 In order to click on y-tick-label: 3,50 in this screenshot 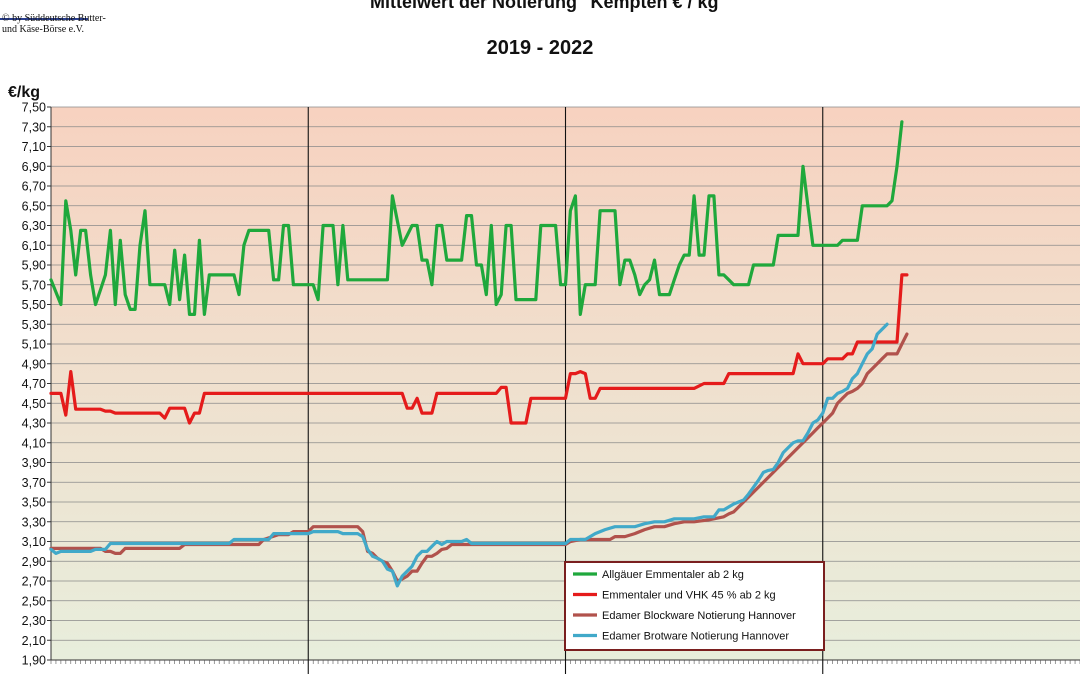, I will do `click(34, 503)`.